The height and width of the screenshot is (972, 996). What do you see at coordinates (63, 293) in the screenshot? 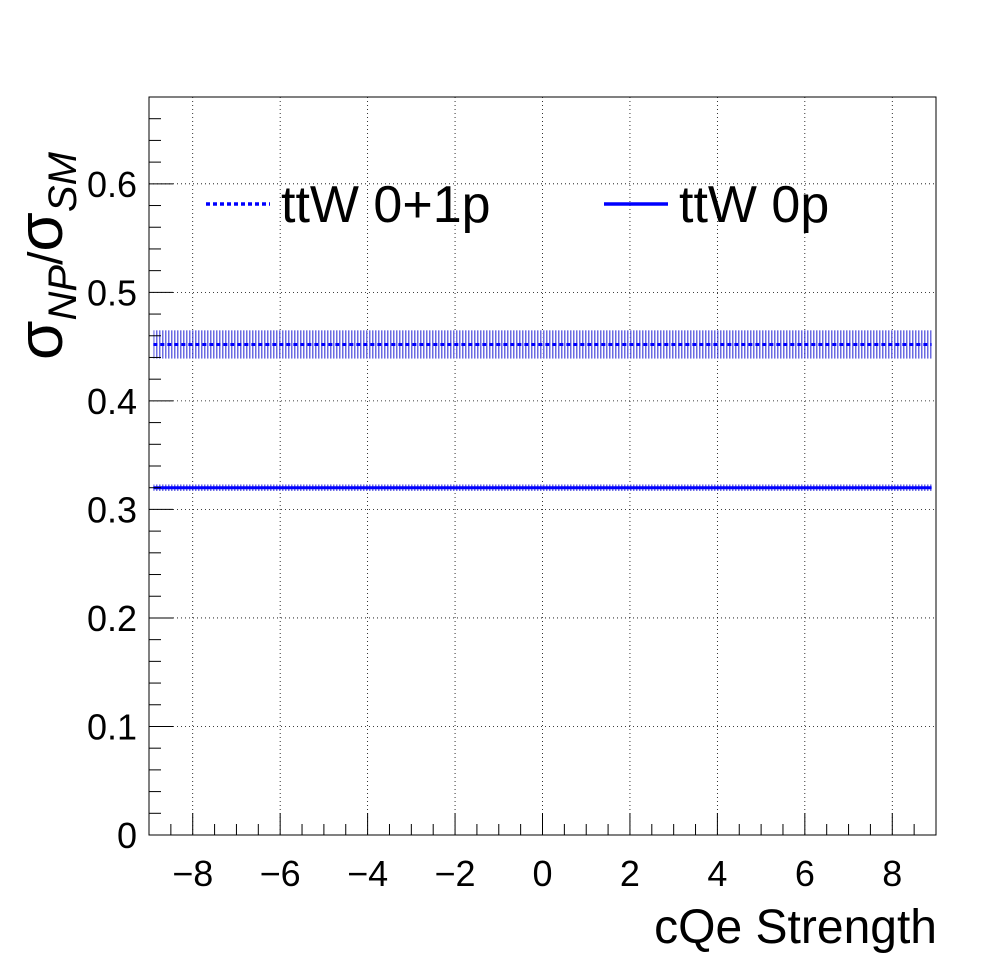
I see `y-axis-label-sub-np: NP` at bounding box center [63, 293].